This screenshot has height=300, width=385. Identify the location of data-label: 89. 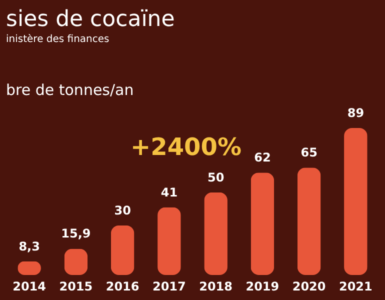
(355, 113).